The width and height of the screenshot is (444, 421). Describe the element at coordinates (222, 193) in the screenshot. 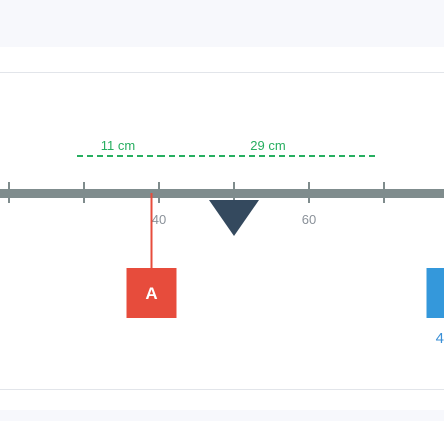

I see `lever-beam` at that location.